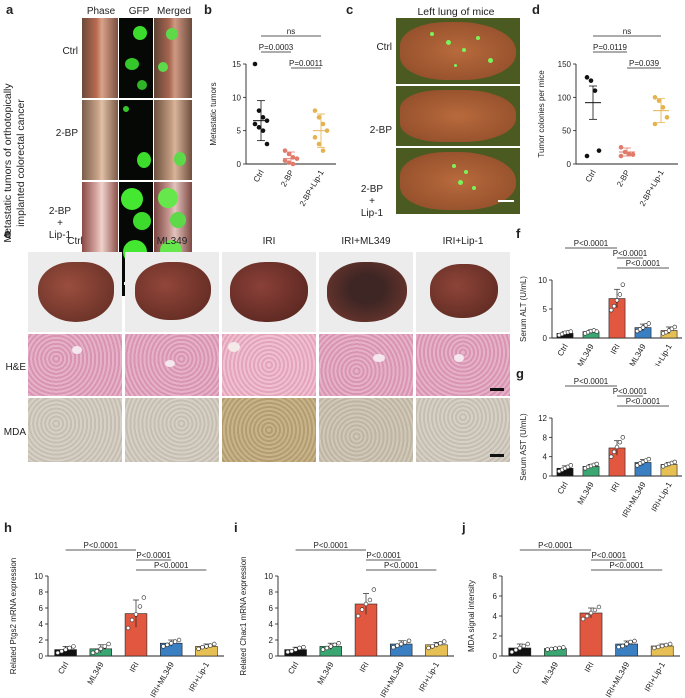 The height and width of the screenshot is (698, 685). Describe the element at coordinates (10, 9) in the screenshot. I see `panel-letter-a: a` at that location.